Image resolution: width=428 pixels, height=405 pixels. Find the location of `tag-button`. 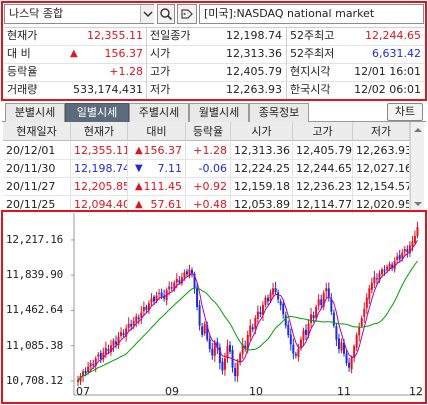

tag-button is located at coordinates (187, 14).